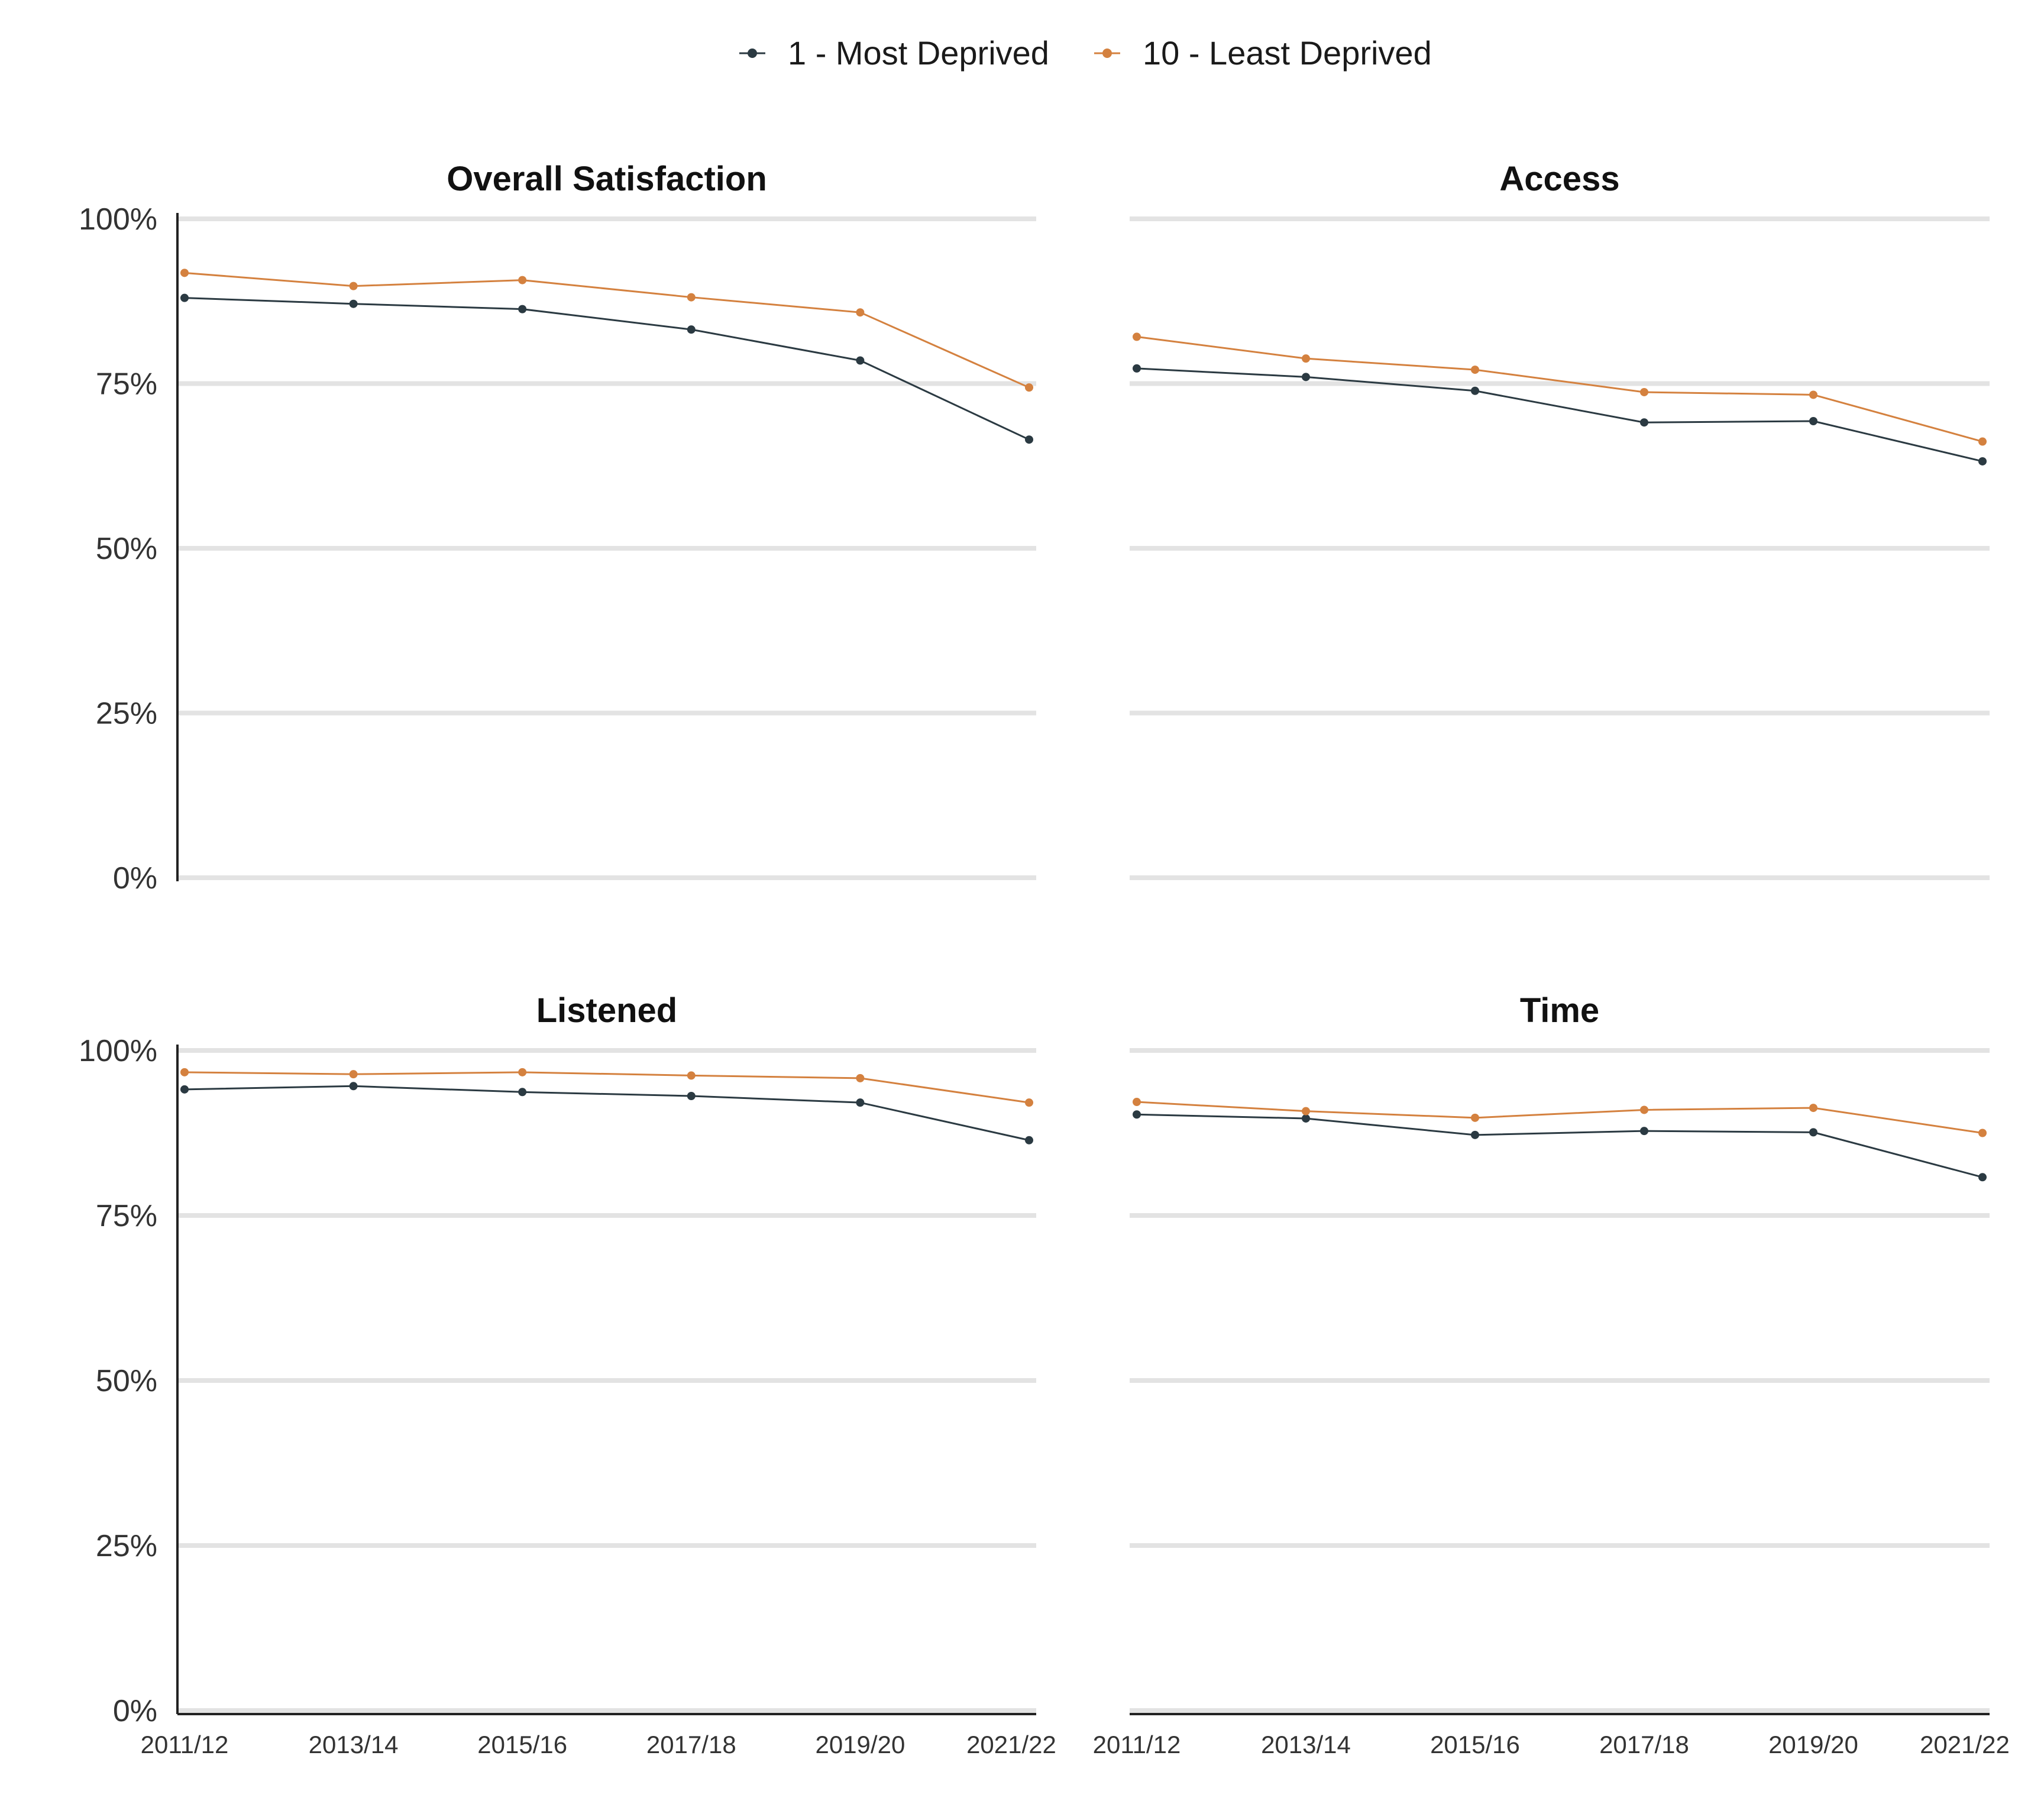 The image size is (2044, 1817). I want to click on legend: 1 - Most Deprived 10 - Least Deprived, so click(1085, 53).